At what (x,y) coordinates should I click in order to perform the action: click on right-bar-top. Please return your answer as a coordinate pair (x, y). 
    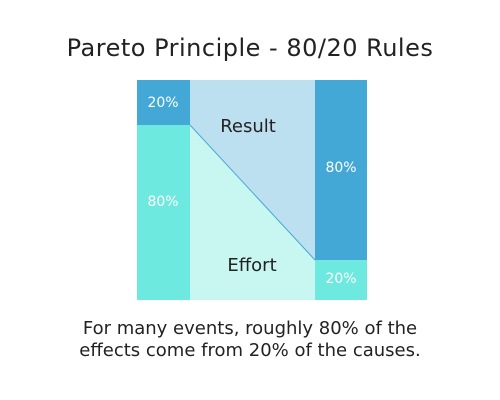
    Looking at the image, I should click on (341, 170).